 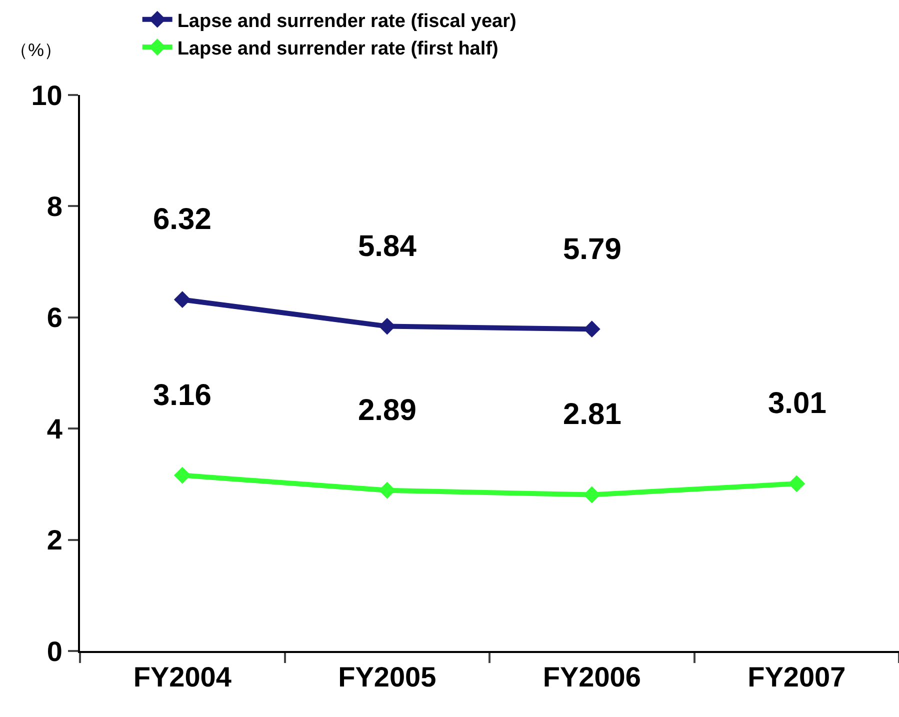 What do you see at coordinates (182, 219) in the screenshot?
I see `data-label: 6.32` at bounding box center [182, 219].